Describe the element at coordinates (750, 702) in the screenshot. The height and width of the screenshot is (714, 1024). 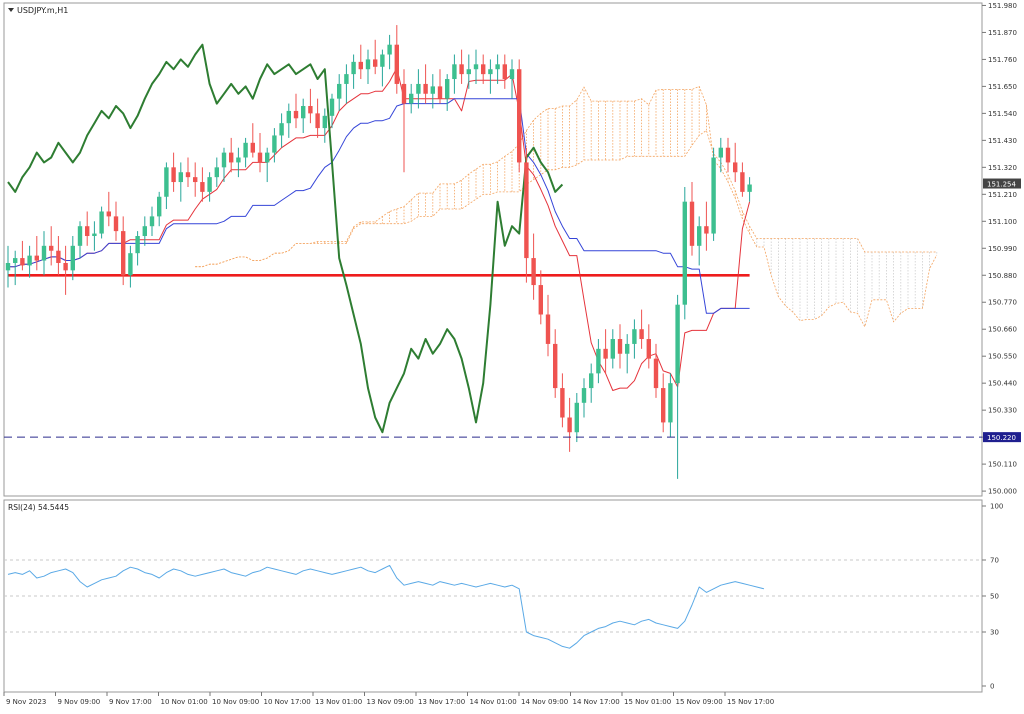
I see `time-tick-label: 15 Nov 17:00` at that location.